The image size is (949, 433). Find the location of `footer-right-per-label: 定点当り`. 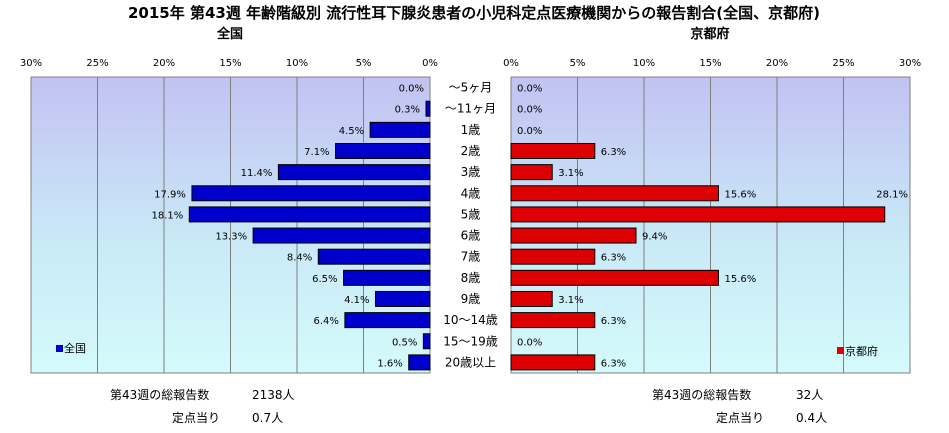

footer-right-per-label: 定点当り is located at coordinates (740, 417).